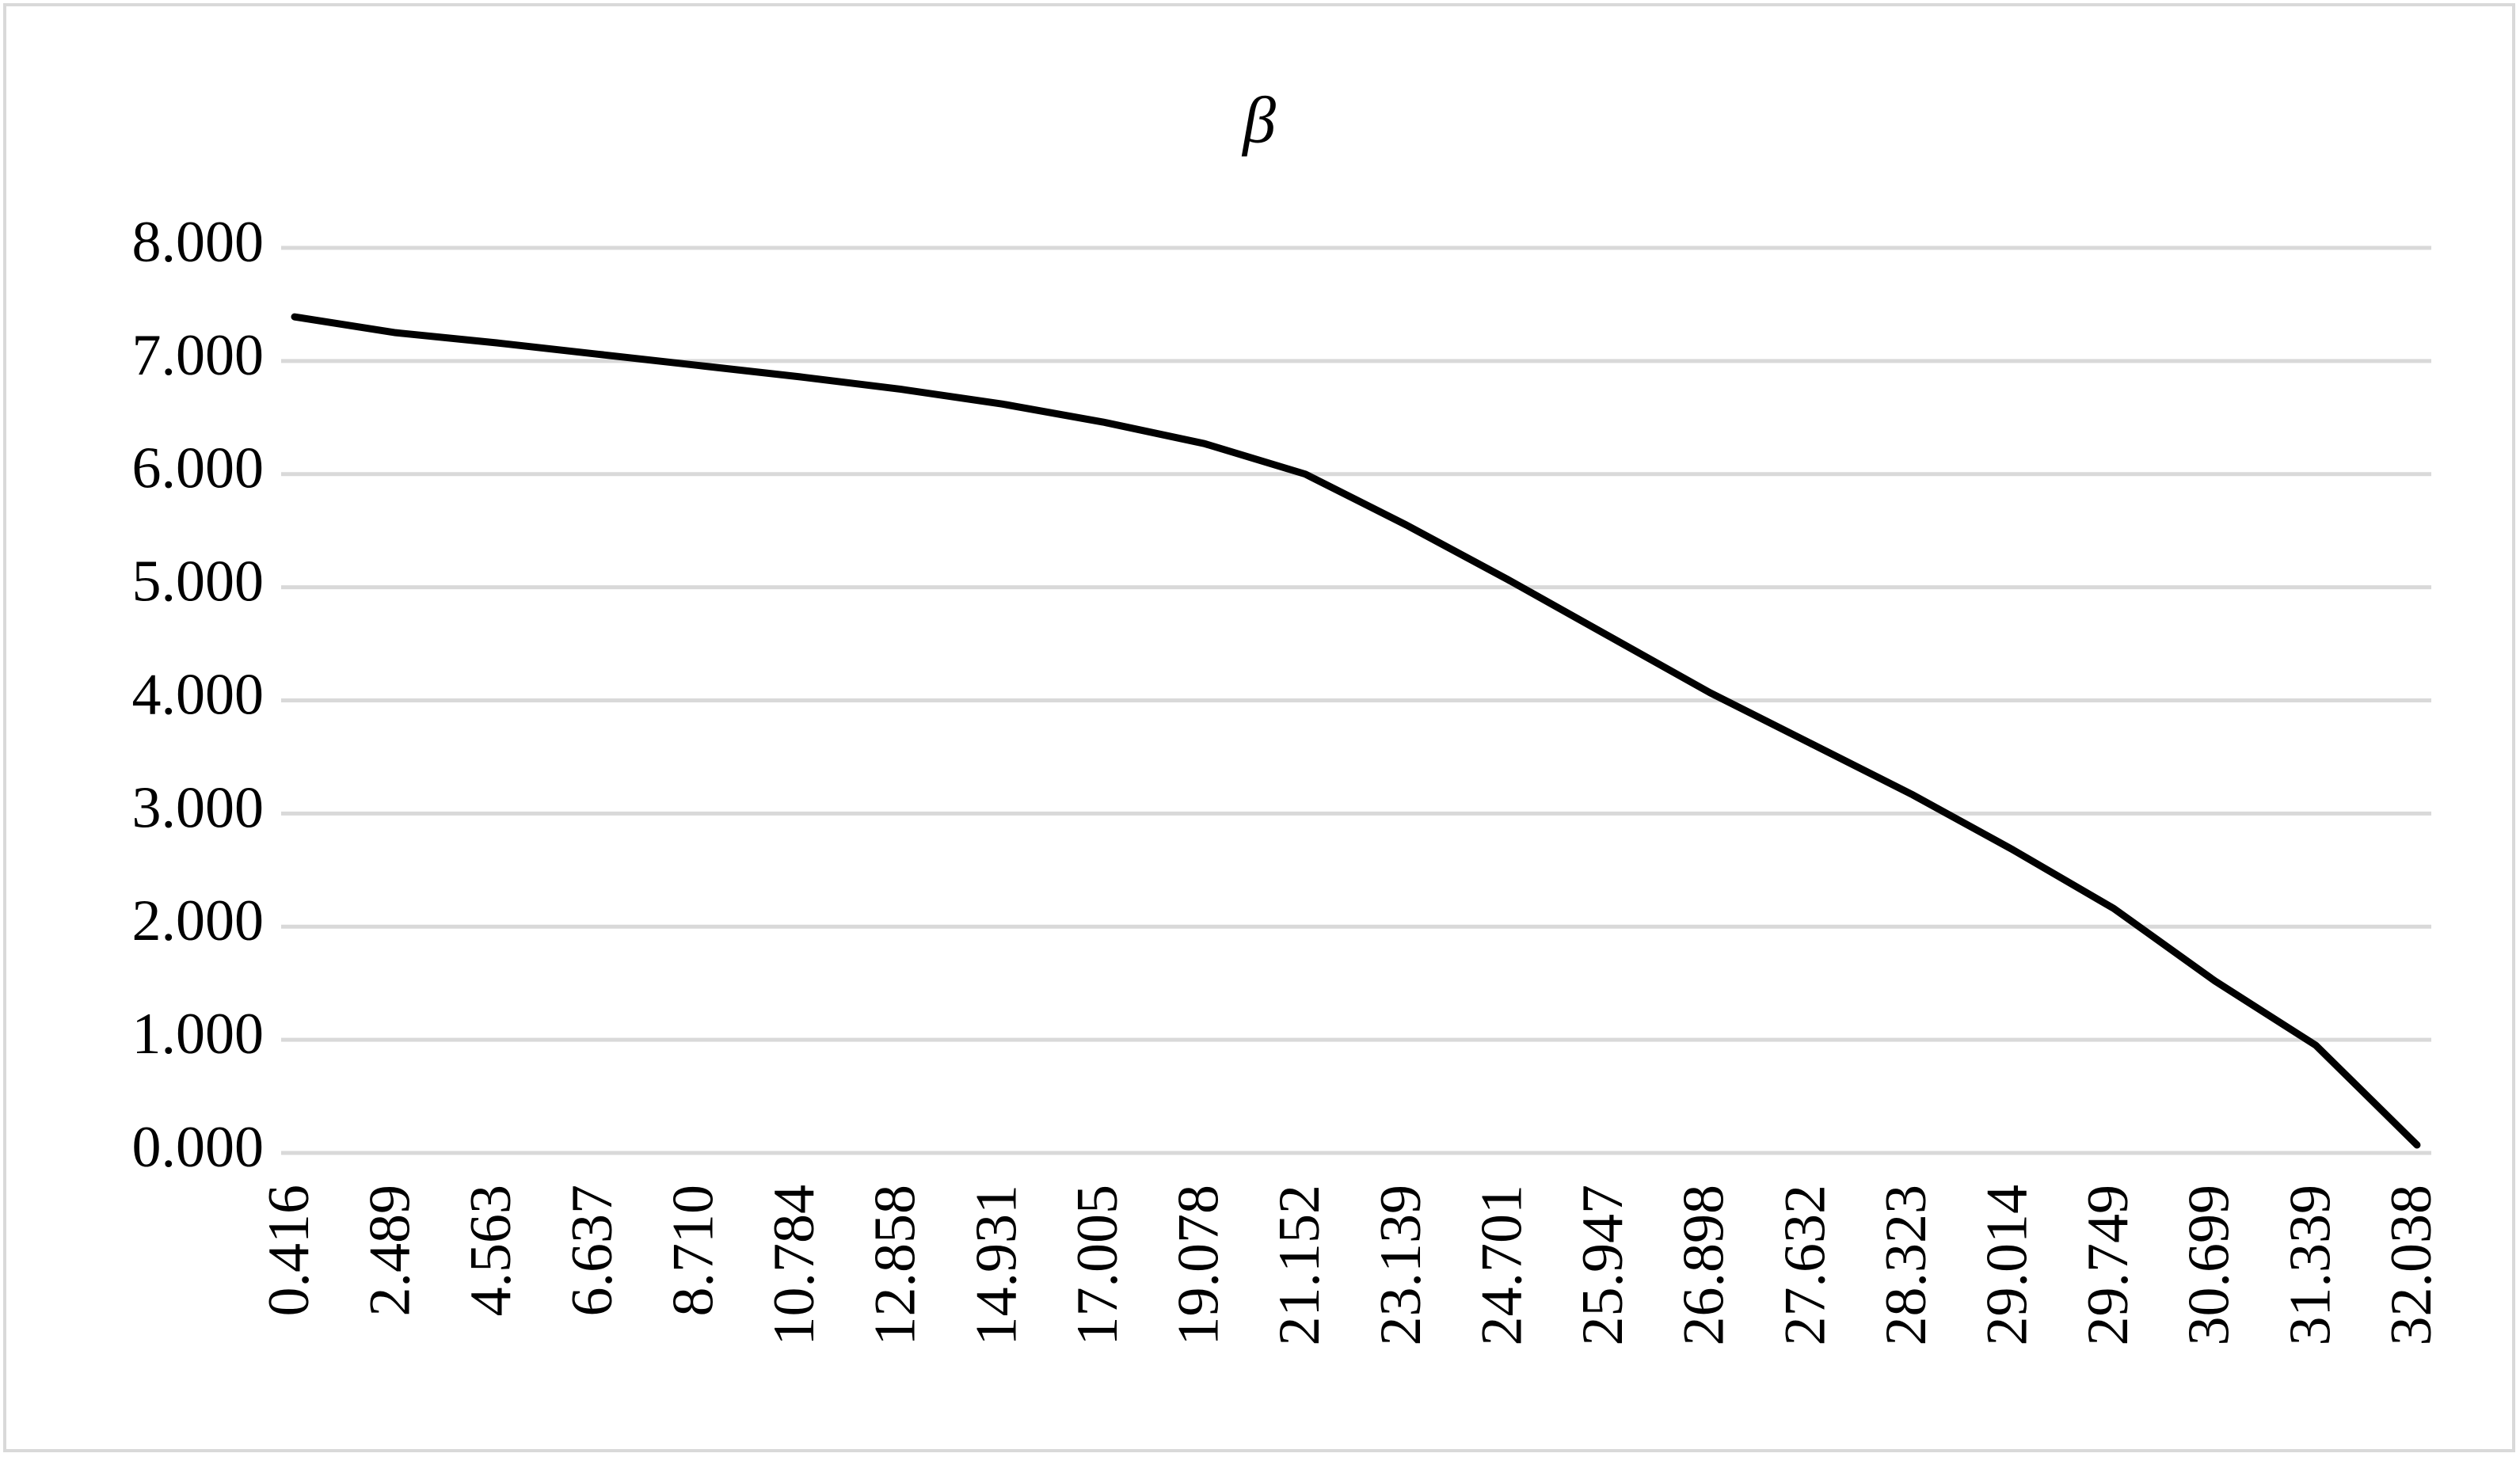  I want to click on x-tick-label: 6.637, so click(592, 1251).